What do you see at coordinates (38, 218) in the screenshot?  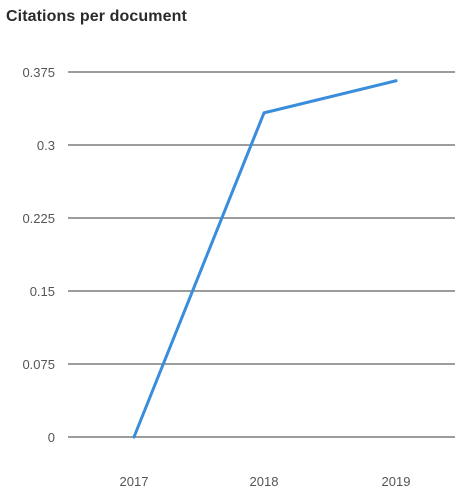 I see `y-tick-label-3: 0.225` at bounding box center [38, 218].